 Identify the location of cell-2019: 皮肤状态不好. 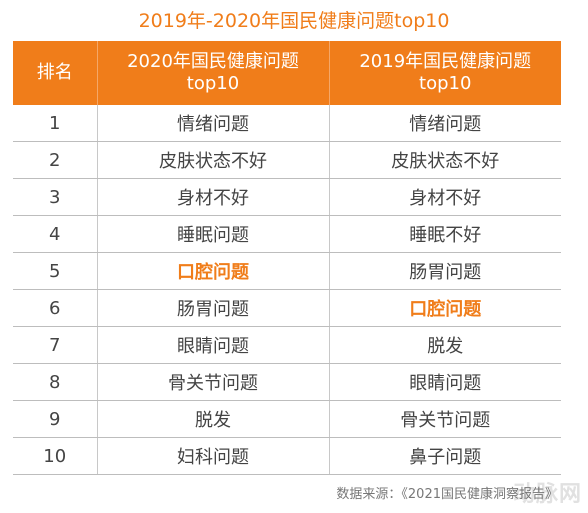
(444, 160).